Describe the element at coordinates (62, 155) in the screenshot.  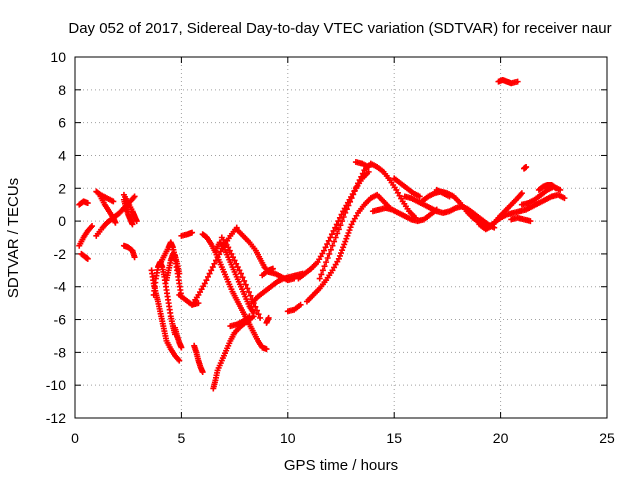
I see `y-tick-label: 4` at that location.